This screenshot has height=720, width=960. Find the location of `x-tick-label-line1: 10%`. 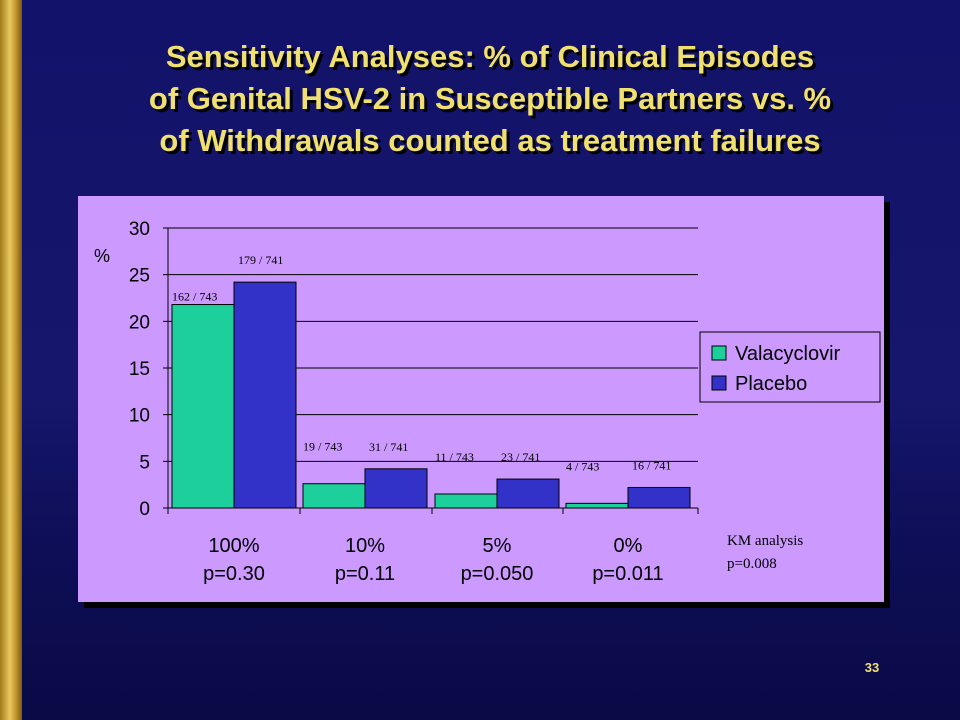

x-tick-label-line1: 10% is located at coordinates (365, 546).